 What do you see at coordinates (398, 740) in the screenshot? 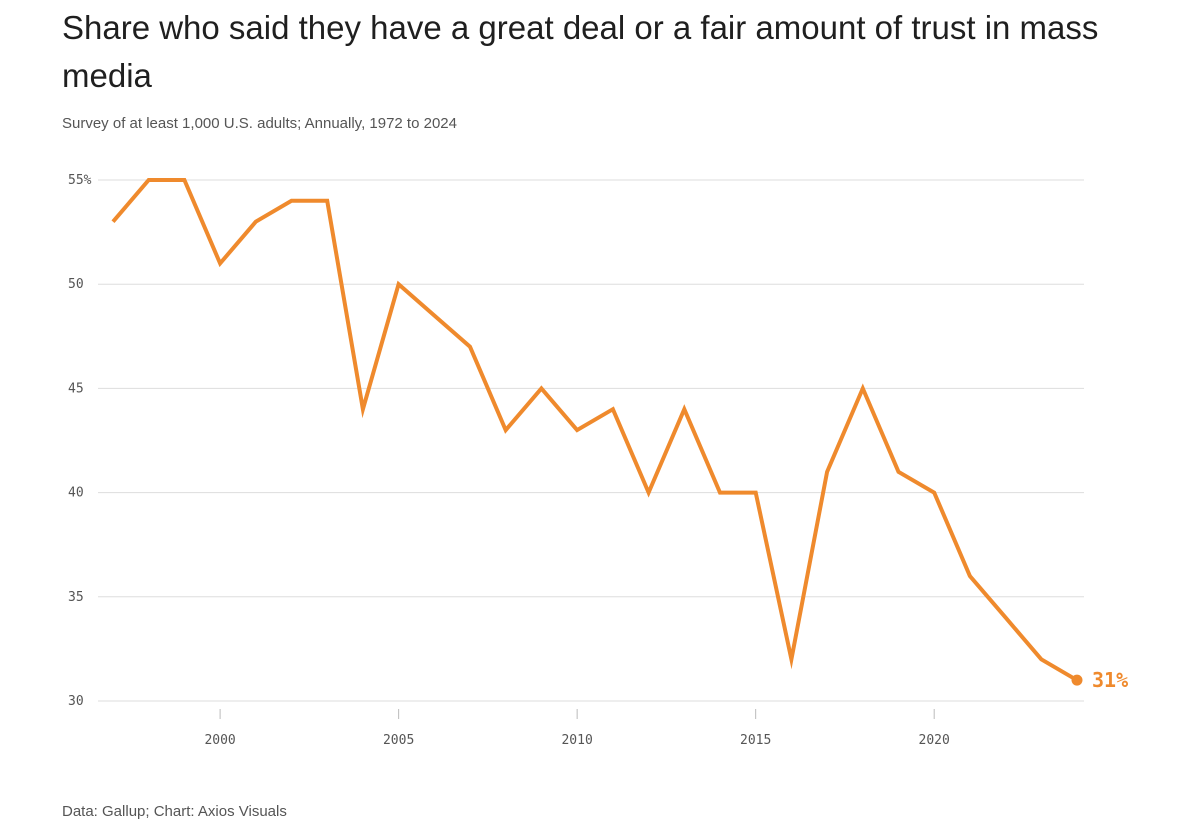
I see `x-tick-label-2005: 2005` at bounding box center [398, 740].